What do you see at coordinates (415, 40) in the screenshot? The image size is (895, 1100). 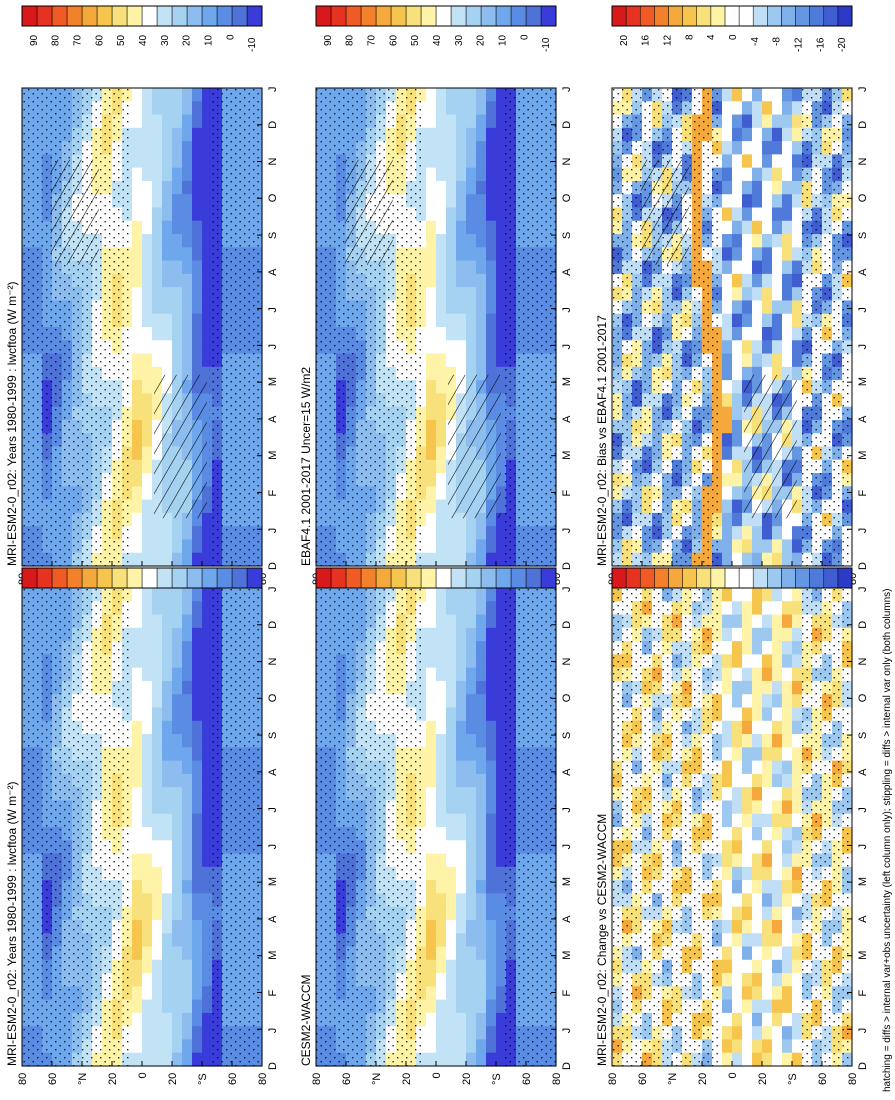 I see `colorbar-tick-label: 50` at bounding box center [415, 40].